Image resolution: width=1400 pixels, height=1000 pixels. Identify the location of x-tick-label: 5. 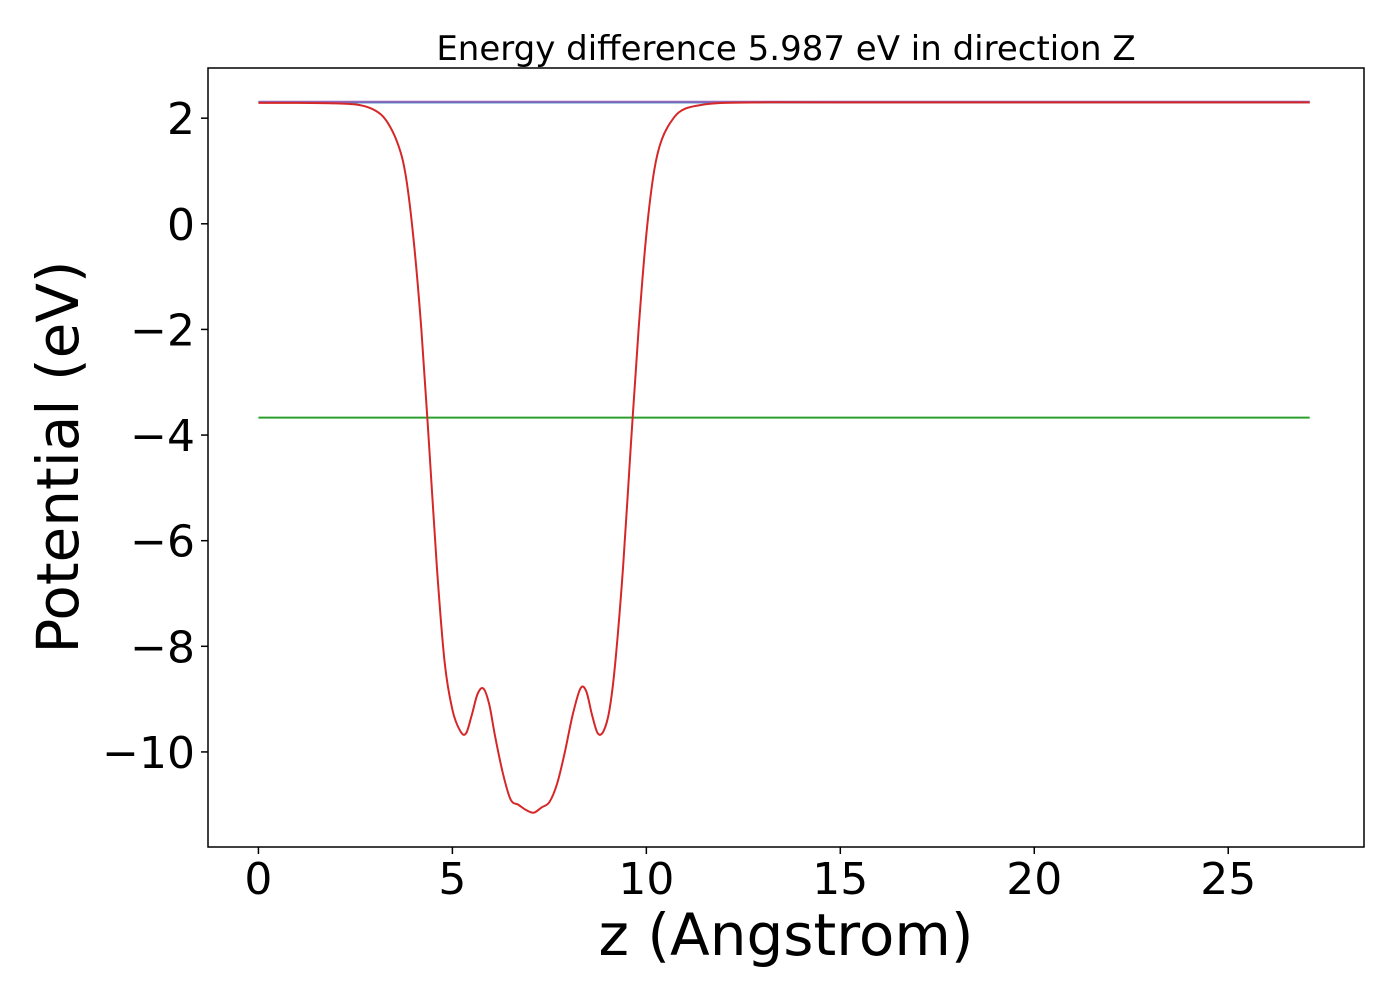
(452, 879).